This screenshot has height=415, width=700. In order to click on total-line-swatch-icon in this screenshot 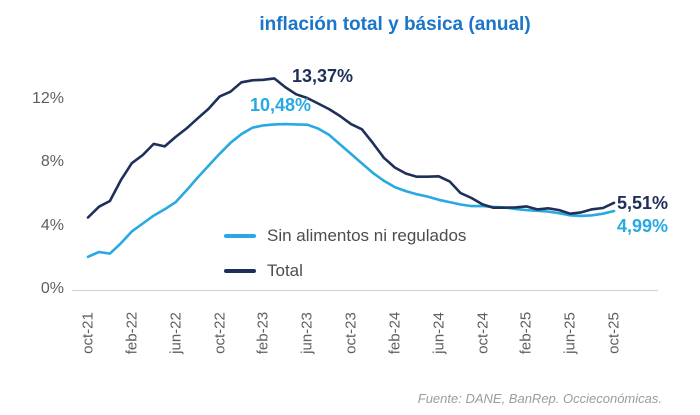, I will do `click(240, 271)`.